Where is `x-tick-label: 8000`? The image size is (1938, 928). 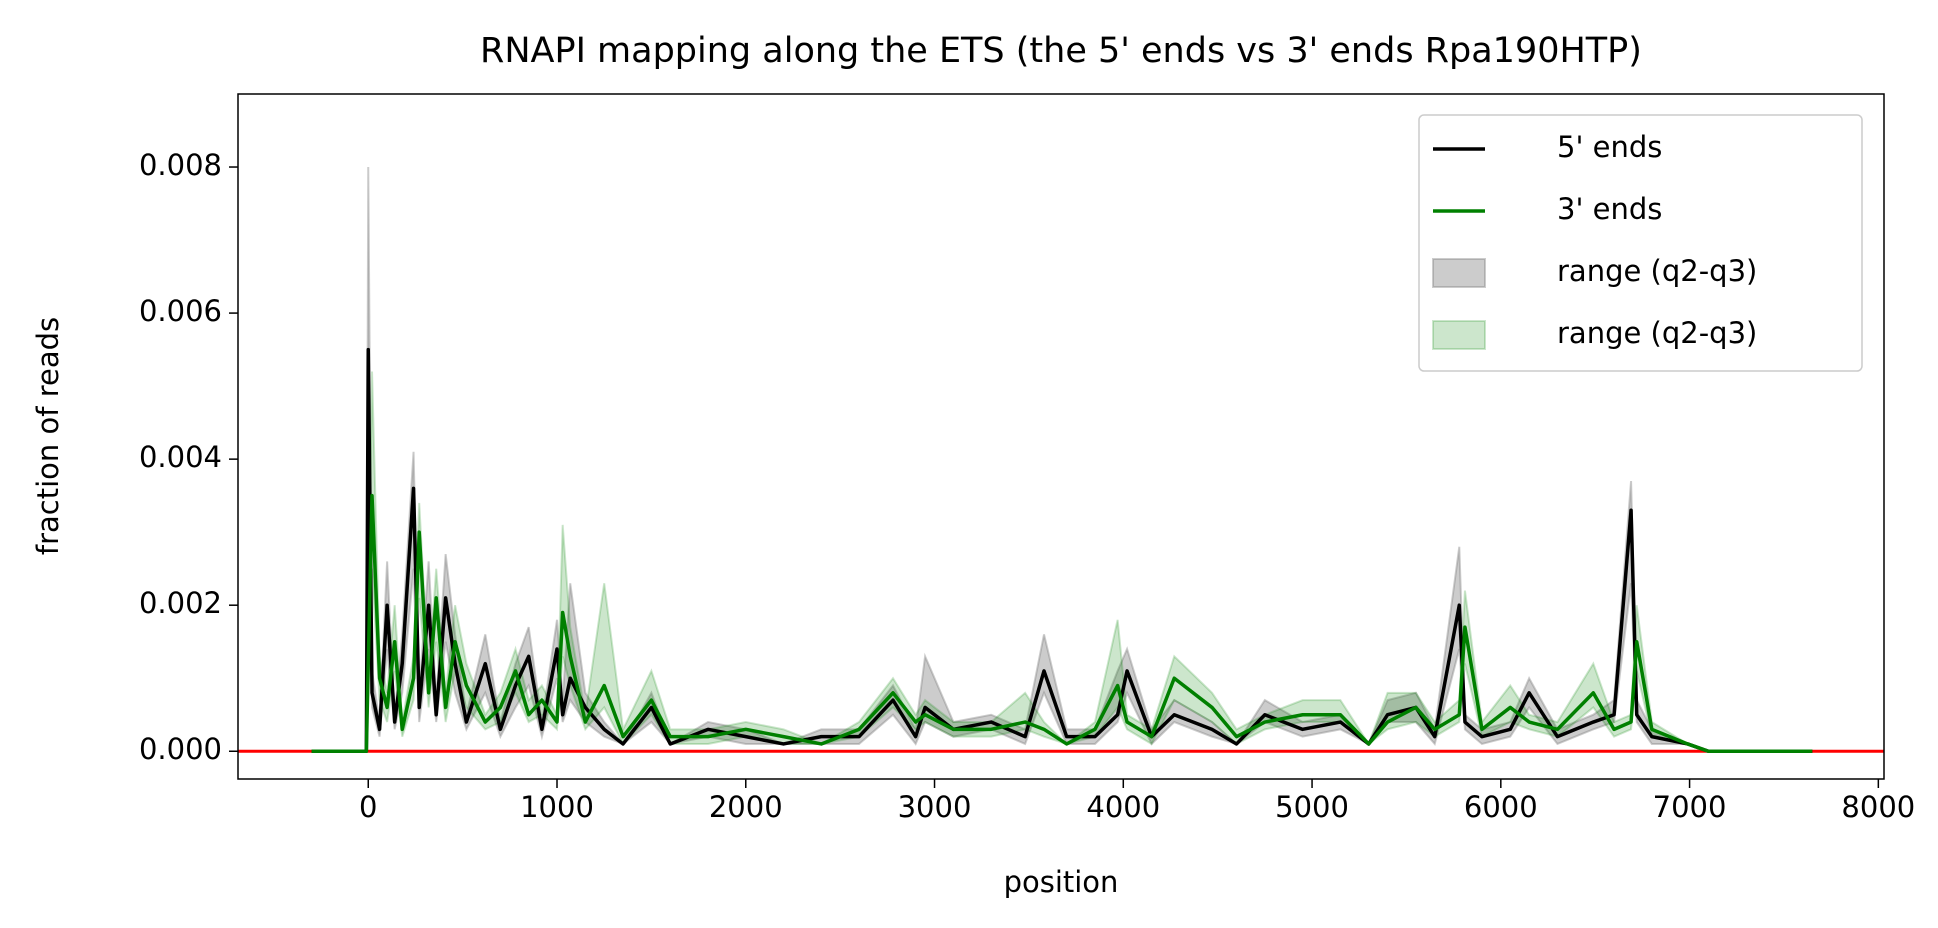 x-tick-label: 8000 is located at coordinates (1878, 807).